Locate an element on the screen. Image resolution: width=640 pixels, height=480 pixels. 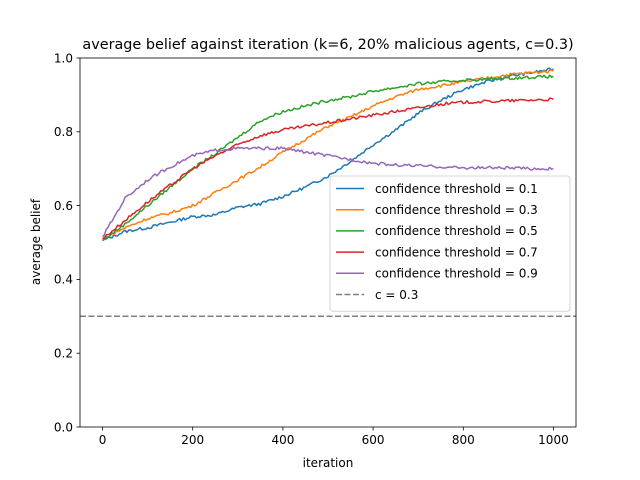
y-tick-label: 1.0 is located at coordinates (63, 58).